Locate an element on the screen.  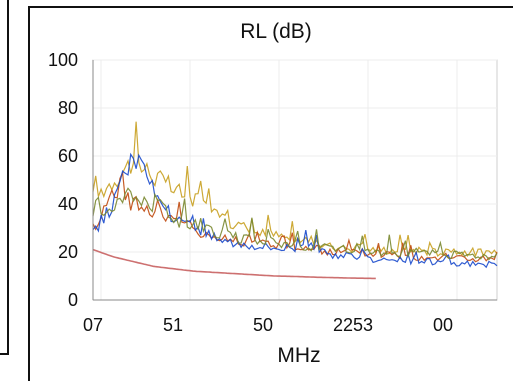
x-tick-label: 07 is located at coordinates (93, 325).